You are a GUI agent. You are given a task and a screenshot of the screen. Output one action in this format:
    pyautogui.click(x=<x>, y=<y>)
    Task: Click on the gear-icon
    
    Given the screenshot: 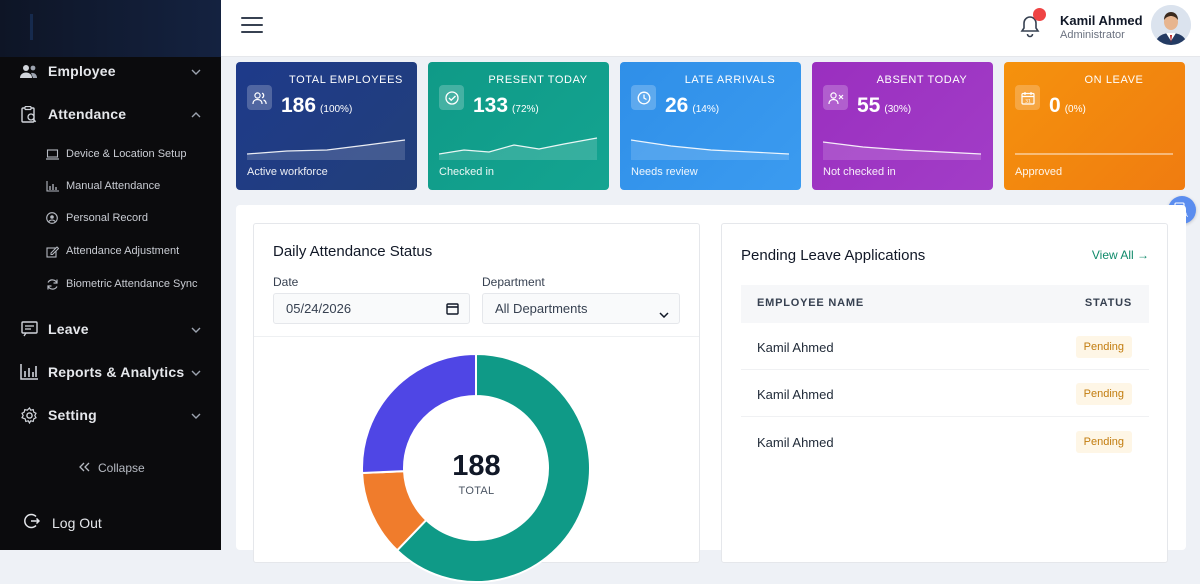 What is the action you would take?
    pyautogui.click(x=29, y=415)
    